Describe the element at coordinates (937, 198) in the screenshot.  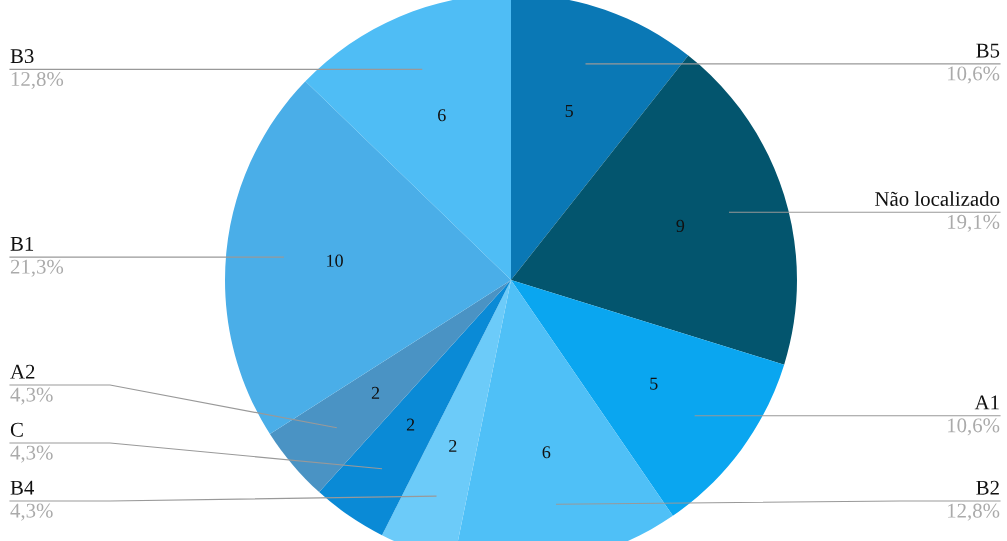
I see `slice-label: Não localizado` at that location.